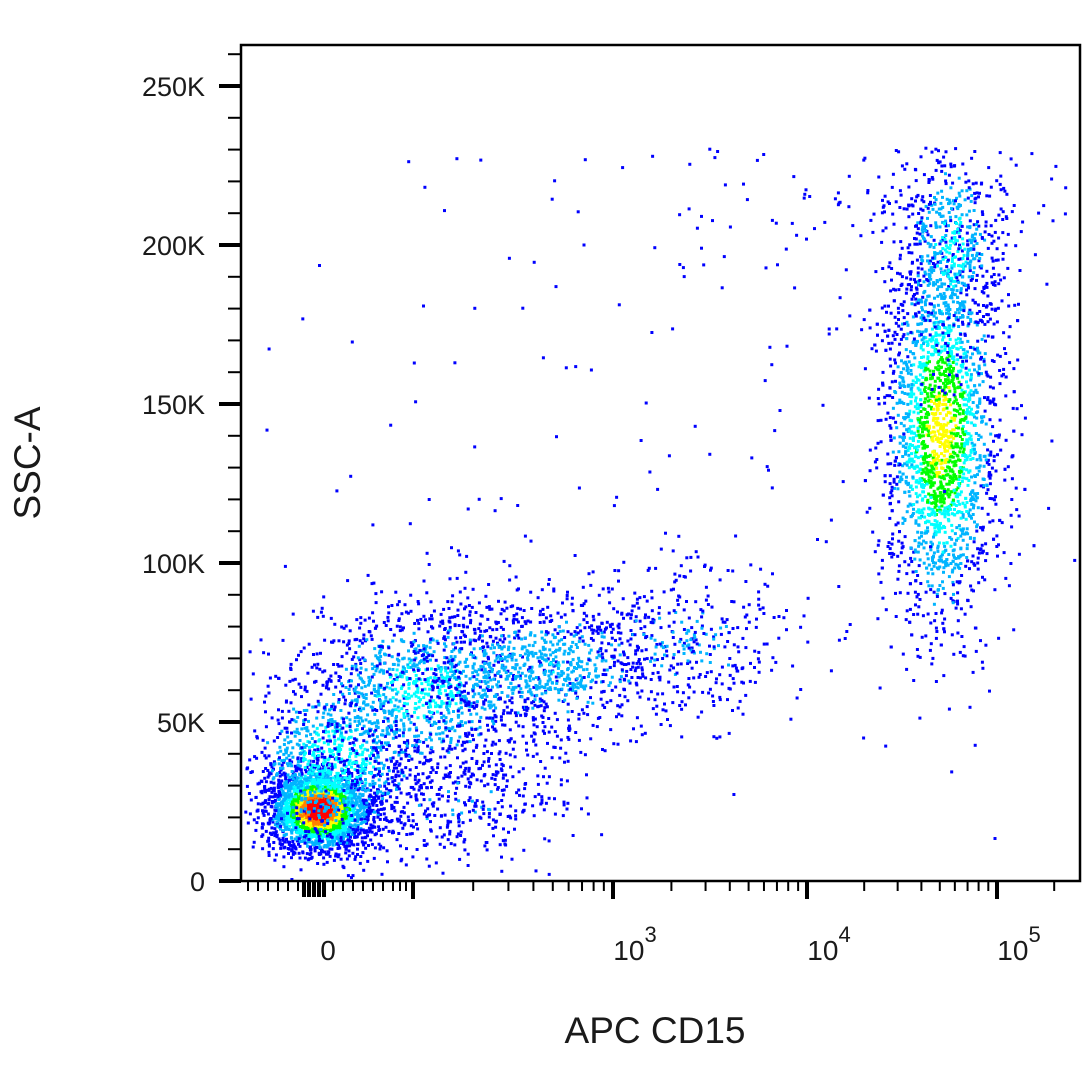  I want to click on y-tick-label: 0, so click(197, 882).